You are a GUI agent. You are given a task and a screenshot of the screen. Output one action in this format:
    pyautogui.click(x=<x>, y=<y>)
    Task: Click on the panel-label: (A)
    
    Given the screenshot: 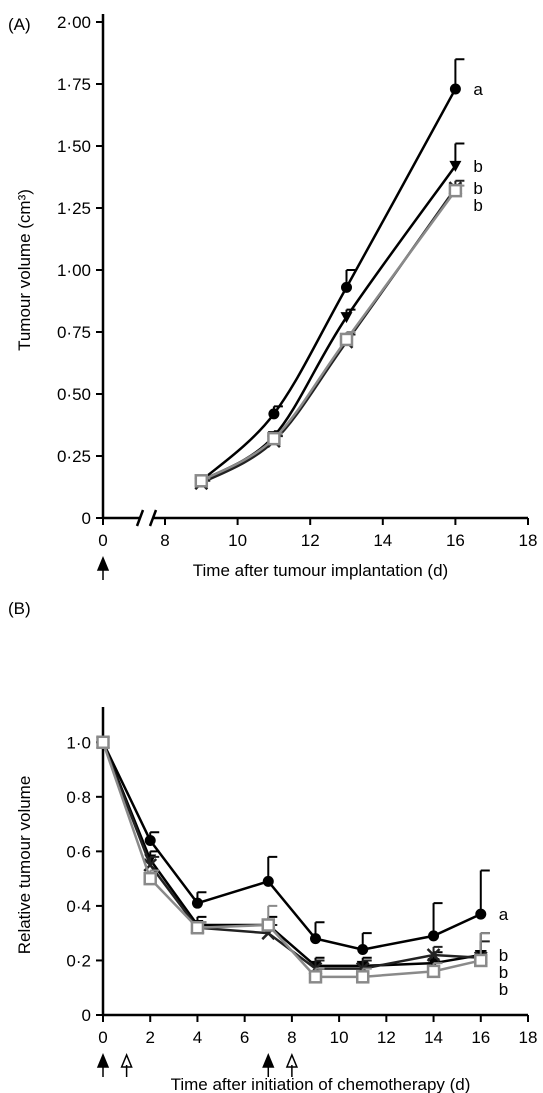 What is the action you would take?
    pyautogui.click(x=19, y=24)
    